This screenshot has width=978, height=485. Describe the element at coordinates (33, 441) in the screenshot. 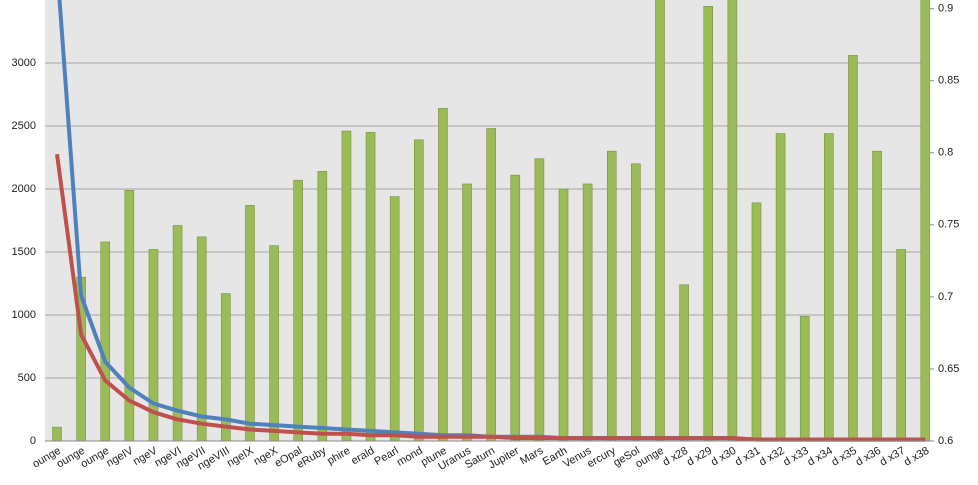

I see `y-tick-label: 0` at that location.